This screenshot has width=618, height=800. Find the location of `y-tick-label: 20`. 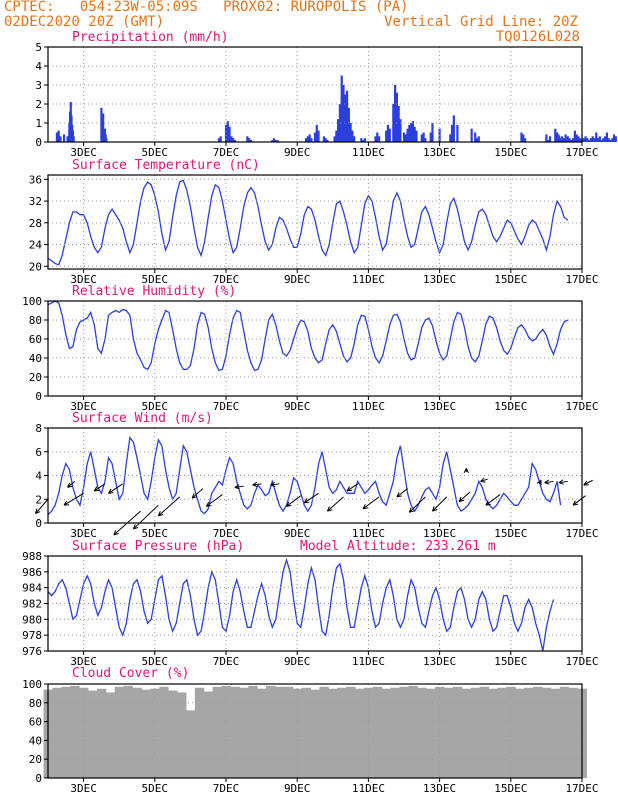

y-tick-label: 20 is located at coordinates (35, 266).